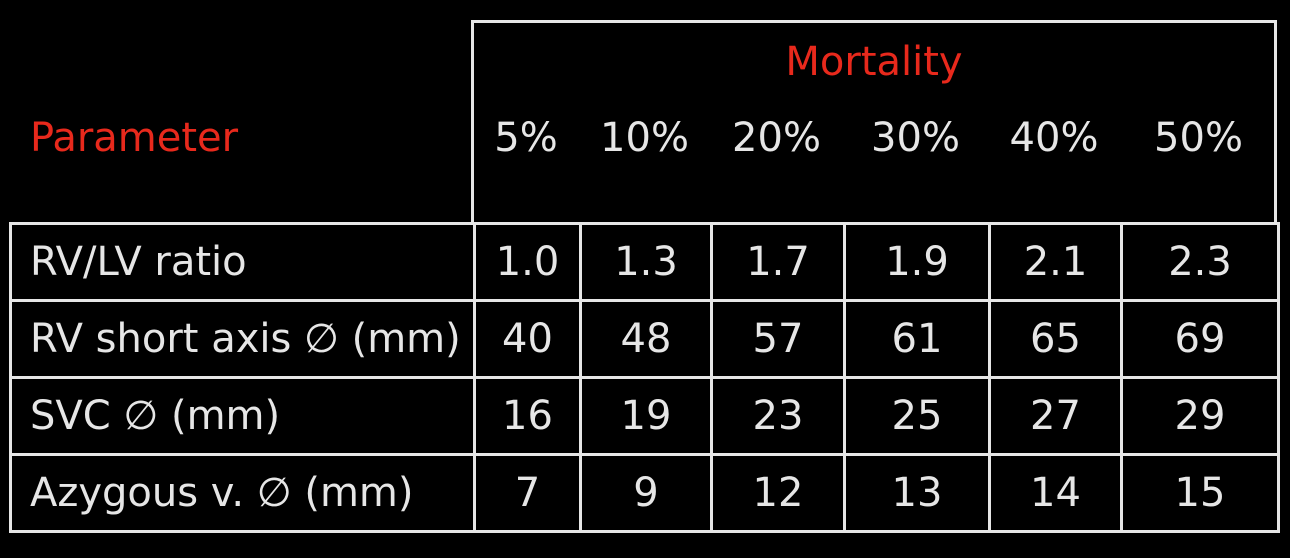  What do you see at coordinates (1055, 416) in the screenshot?
I see `table-cell: 27` at bounding box center [1055, 416].